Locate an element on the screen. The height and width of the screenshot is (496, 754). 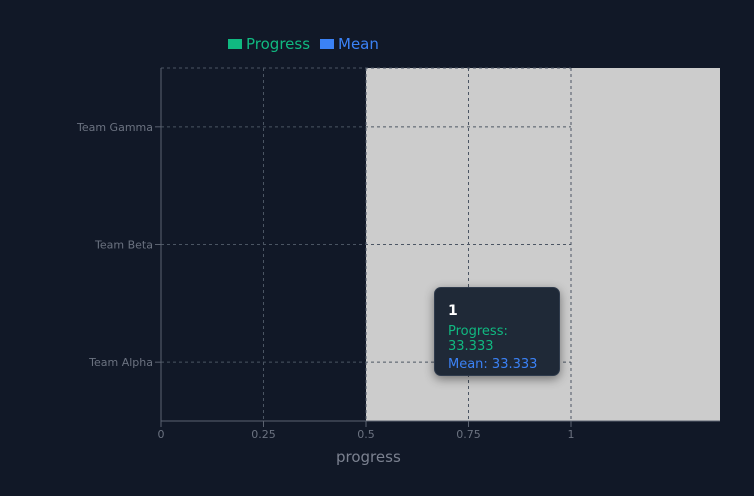
chart-tooltip: 1 Progress: 33.333 Mean: 33.333 is located at coordinates (497, 331).